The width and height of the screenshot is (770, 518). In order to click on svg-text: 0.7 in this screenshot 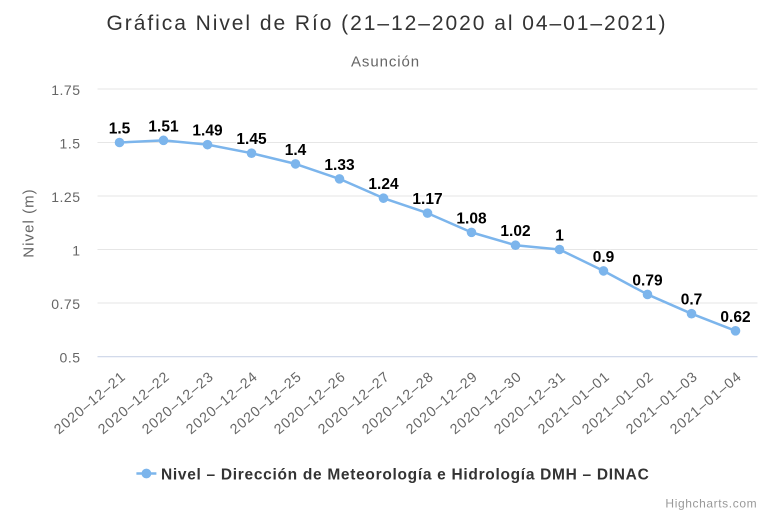, I will do `click(692, 300)`.